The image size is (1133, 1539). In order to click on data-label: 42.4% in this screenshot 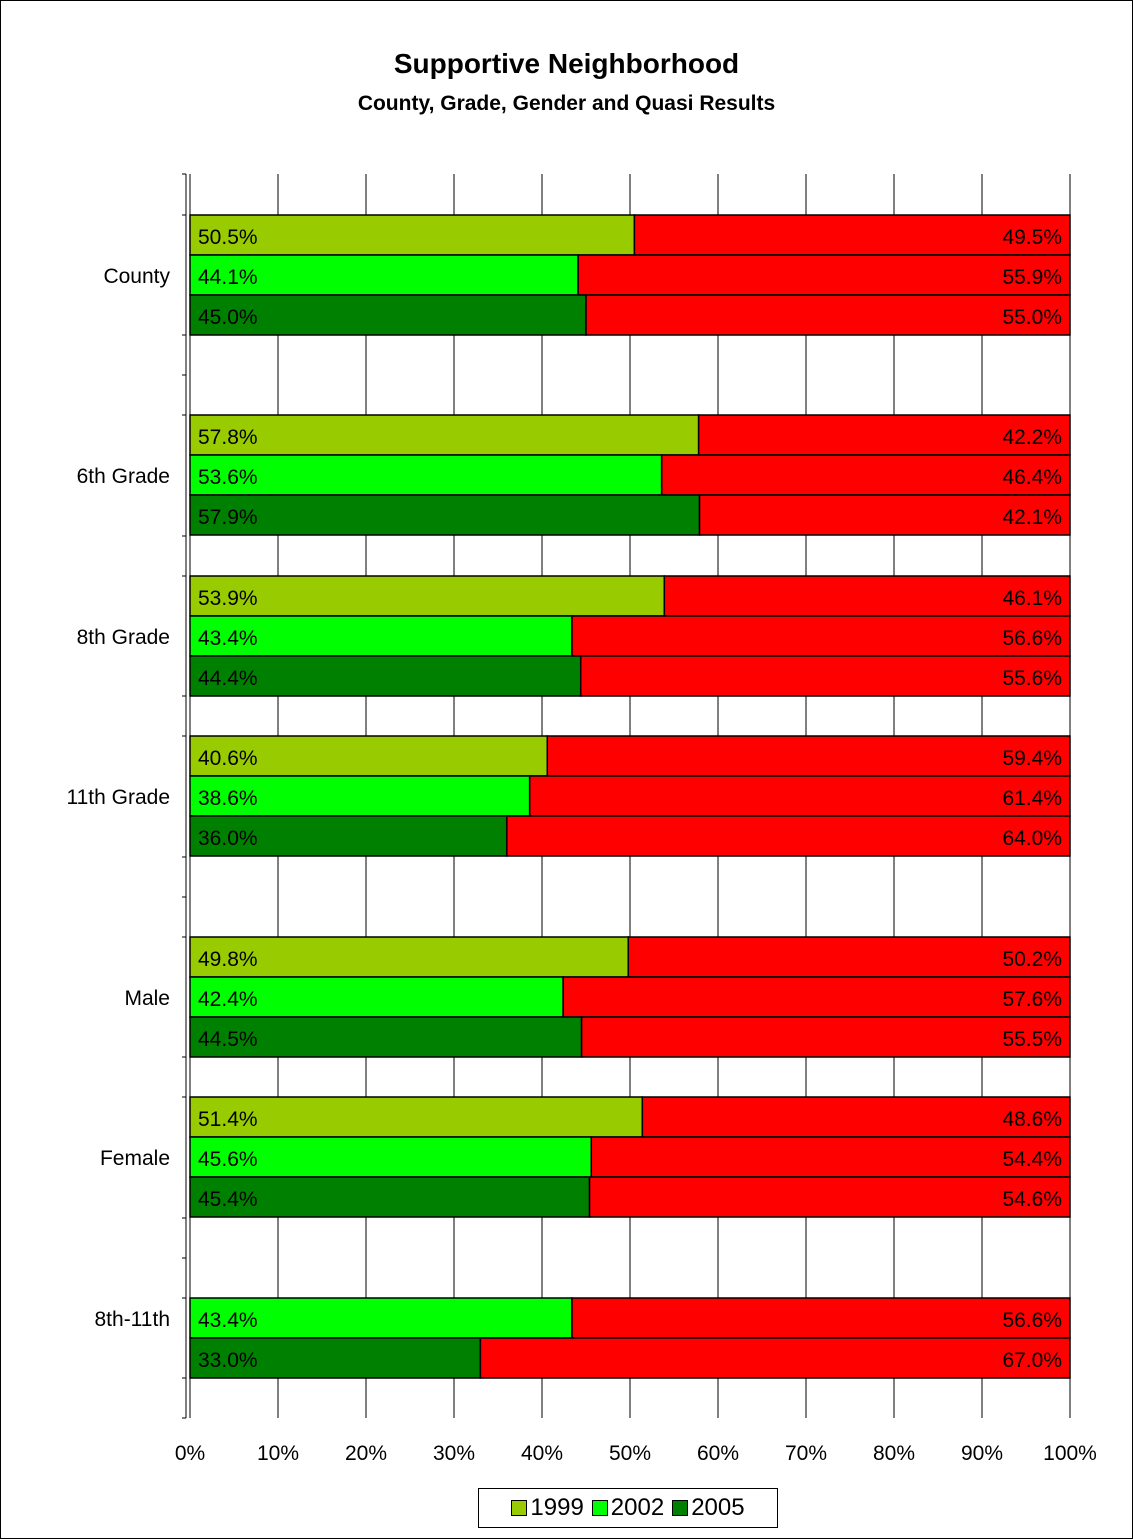, I will do `click(228, 999)`.